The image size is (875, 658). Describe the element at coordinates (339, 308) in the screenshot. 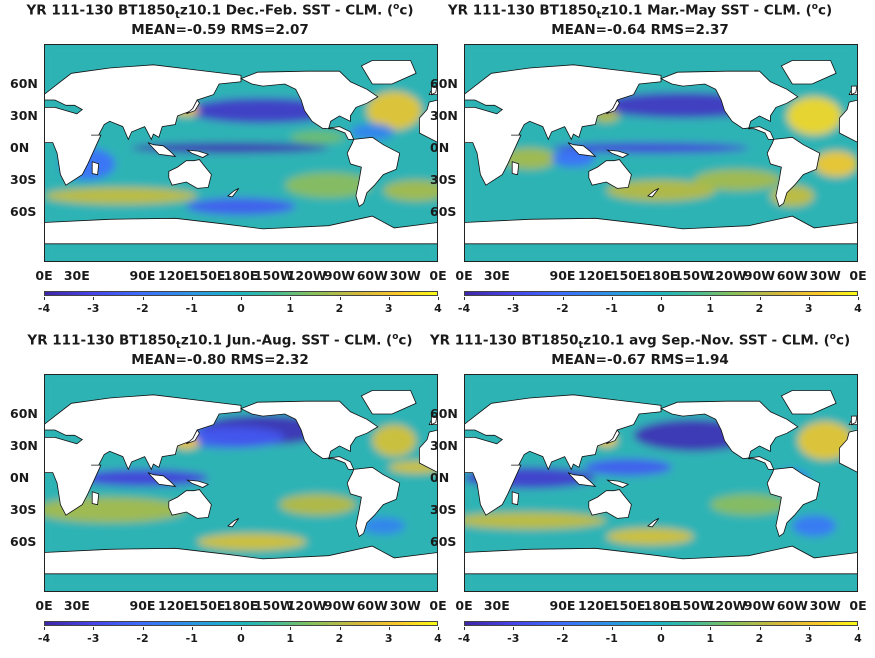

I see `colorbar-tick-label: 2` at that location.